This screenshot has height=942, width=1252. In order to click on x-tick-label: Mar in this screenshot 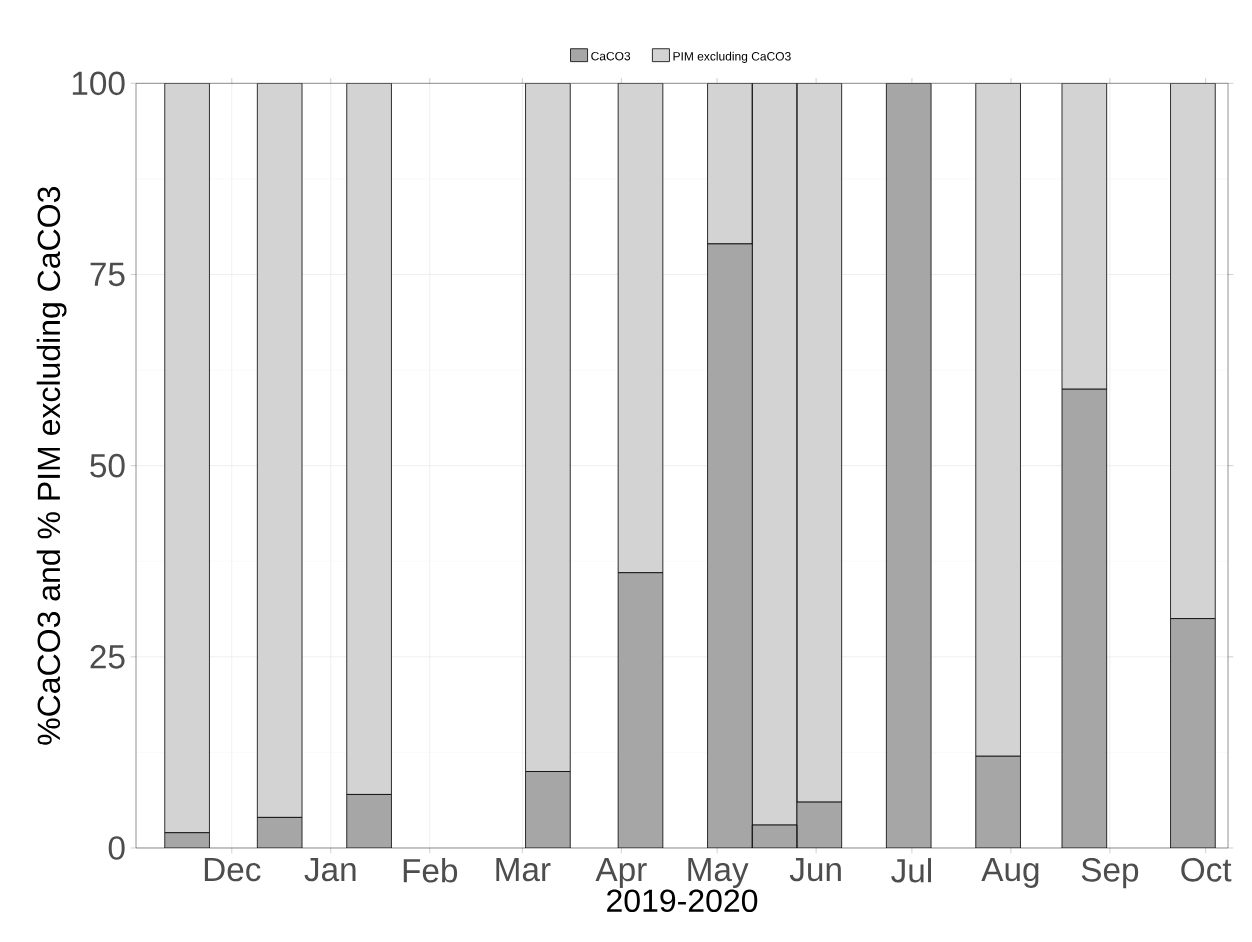, I will do `click(523, 870)`.